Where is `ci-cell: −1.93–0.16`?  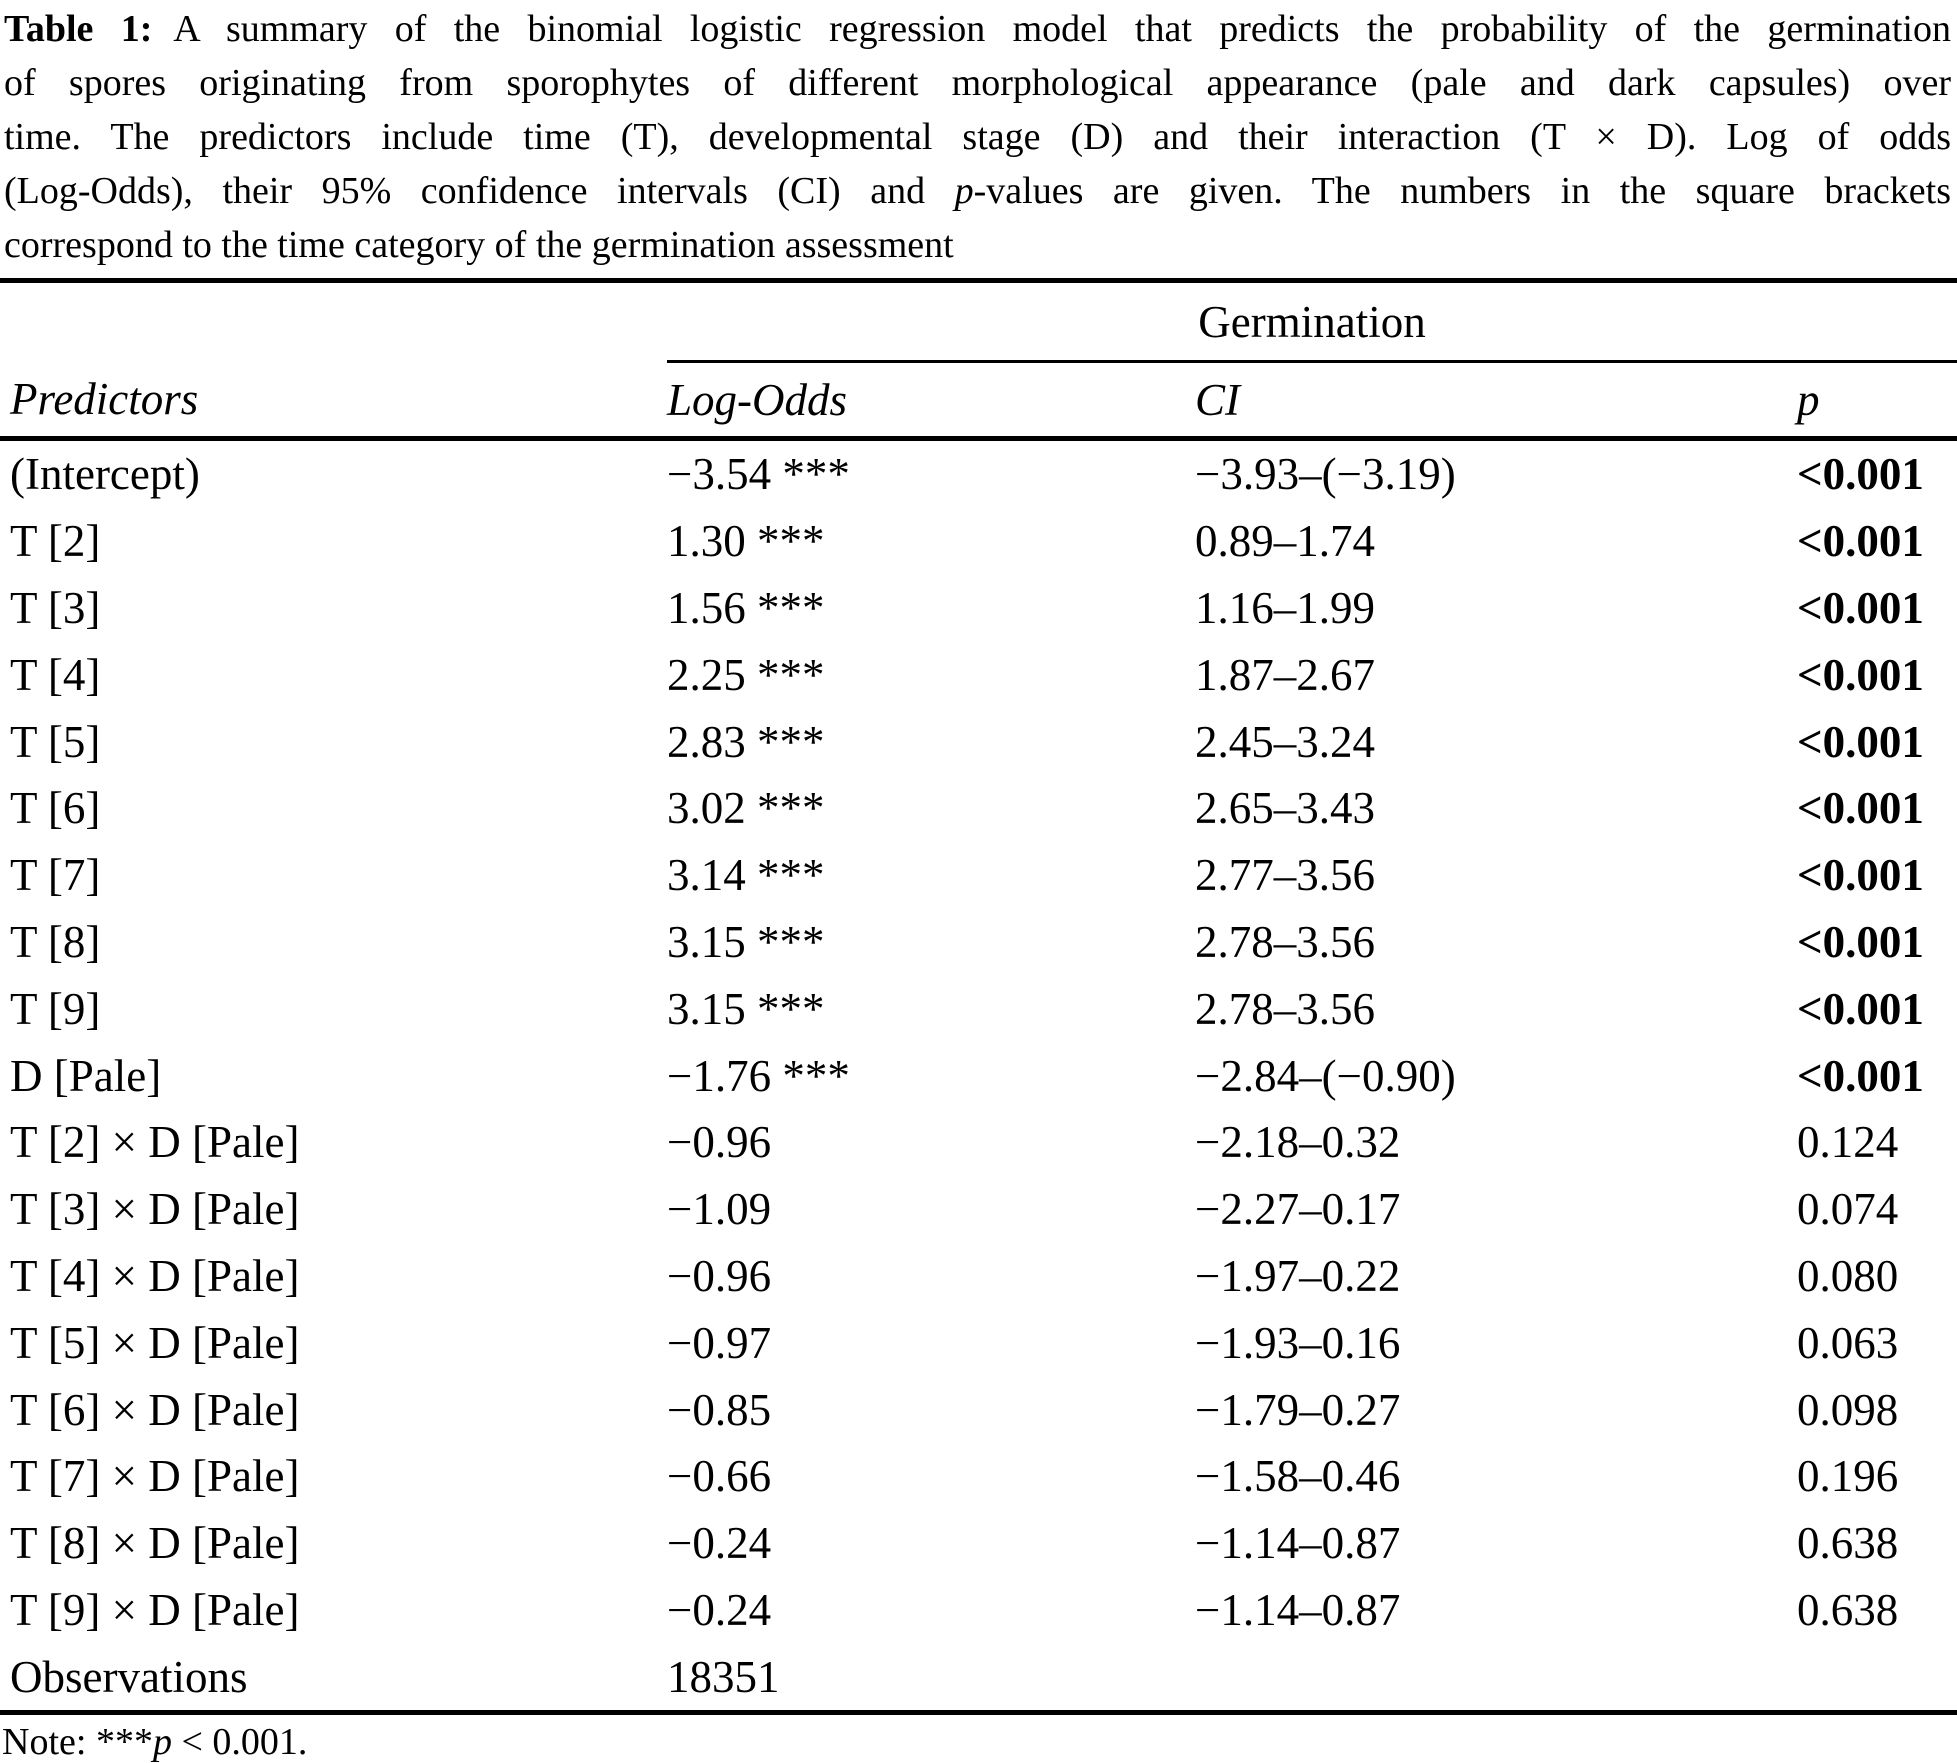 ci-cell: −1.93–0.16 is located at coordinates (1298, 1342).